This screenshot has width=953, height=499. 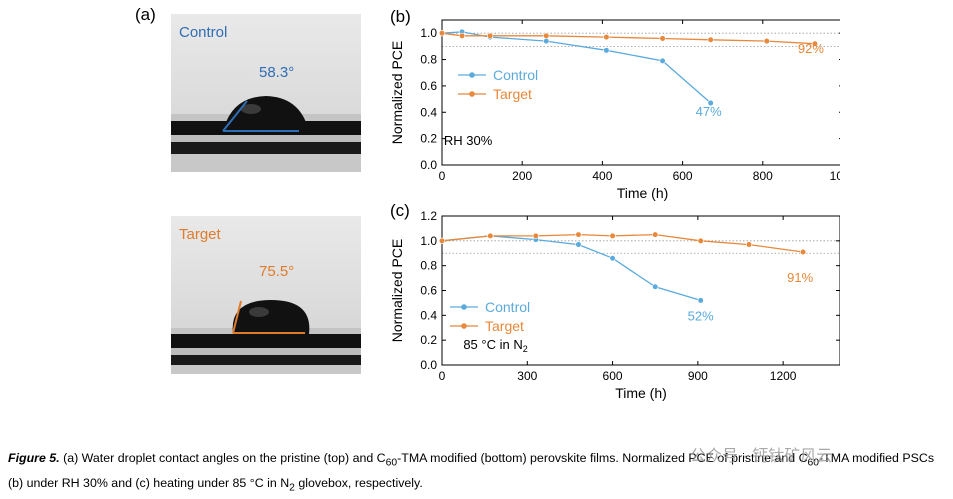 What do you see at coordinates (763, 176) in the screenshot?
I see `chart-b-xtick-label-4: 800` at bounding box center [763, 176].